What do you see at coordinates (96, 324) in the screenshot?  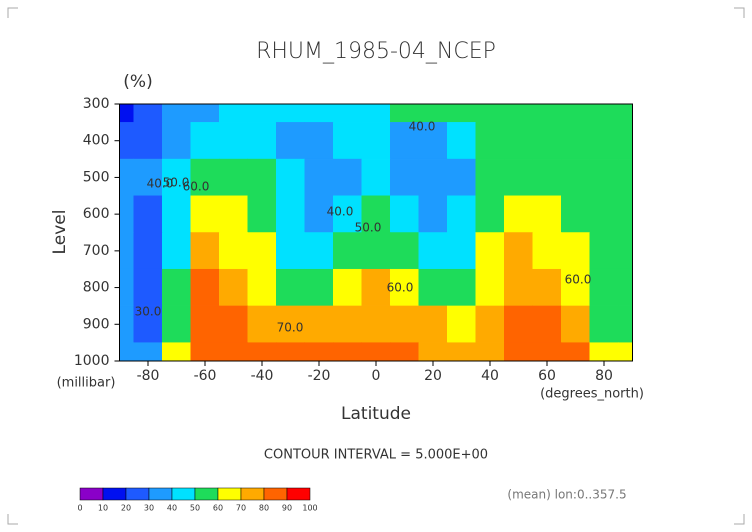 I see `y-tick-label: 900` at bounding box center [96, 324].